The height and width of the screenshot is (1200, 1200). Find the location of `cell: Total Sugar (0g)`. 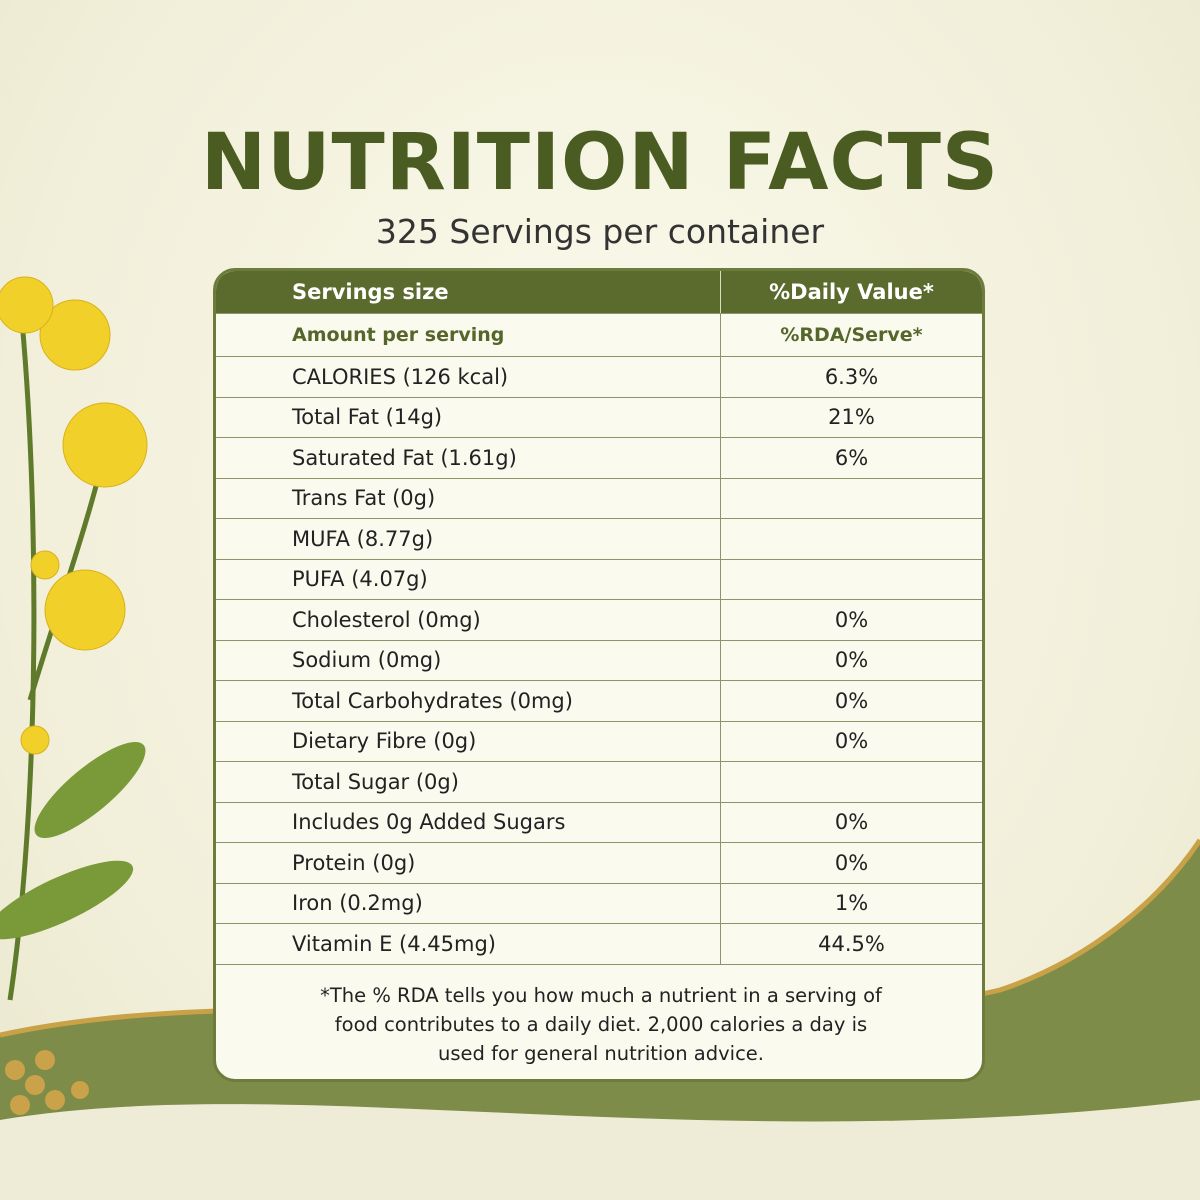

cell: Total Sugar (0g) is located at coordinates (468, 782).